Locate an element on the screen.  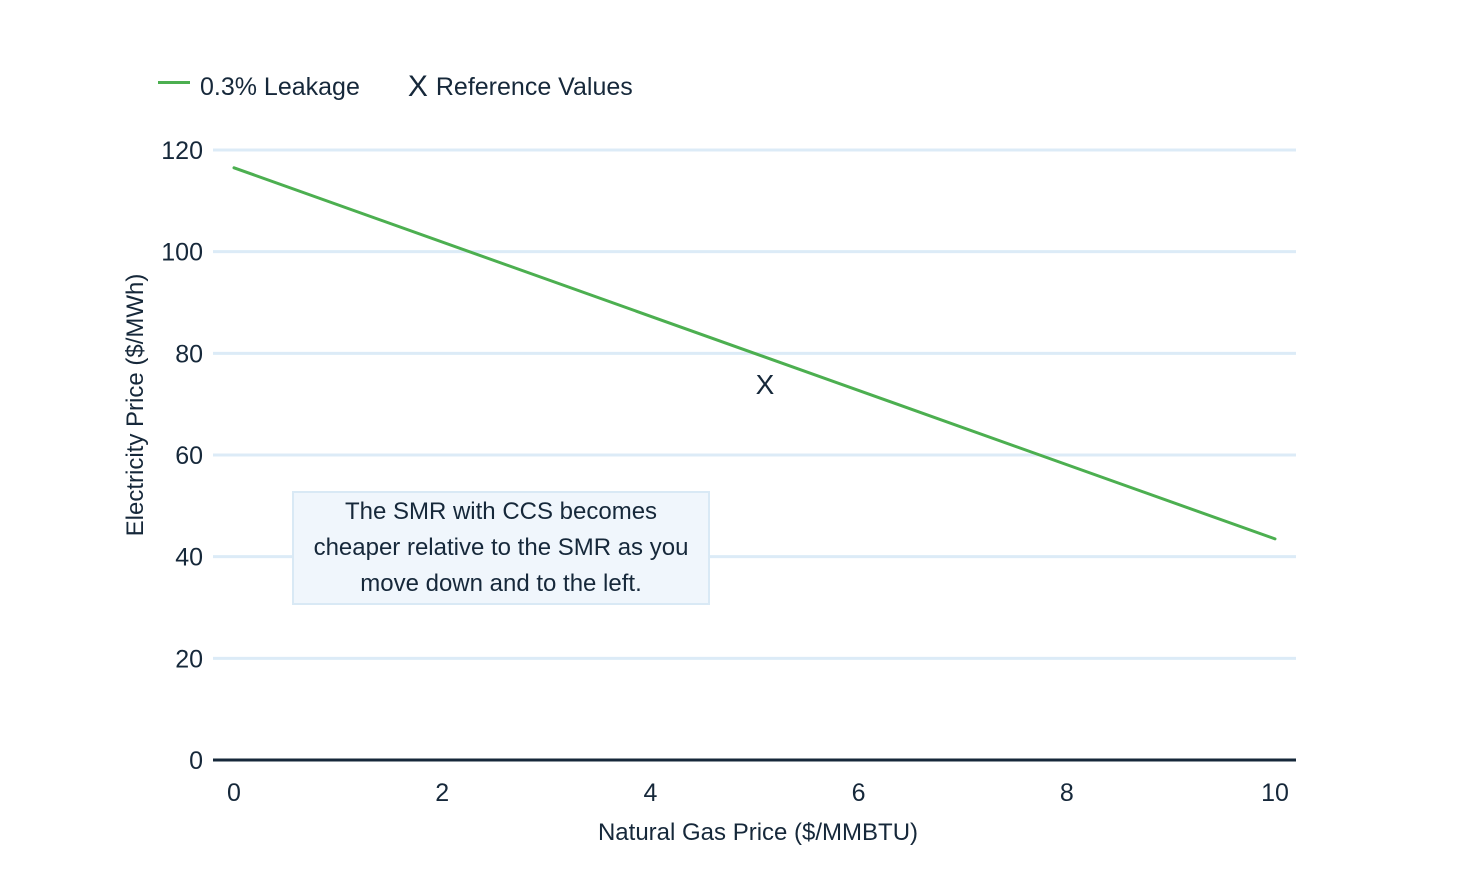
legend-item-reference: X Reference Values is located at coordinates (520, 87).